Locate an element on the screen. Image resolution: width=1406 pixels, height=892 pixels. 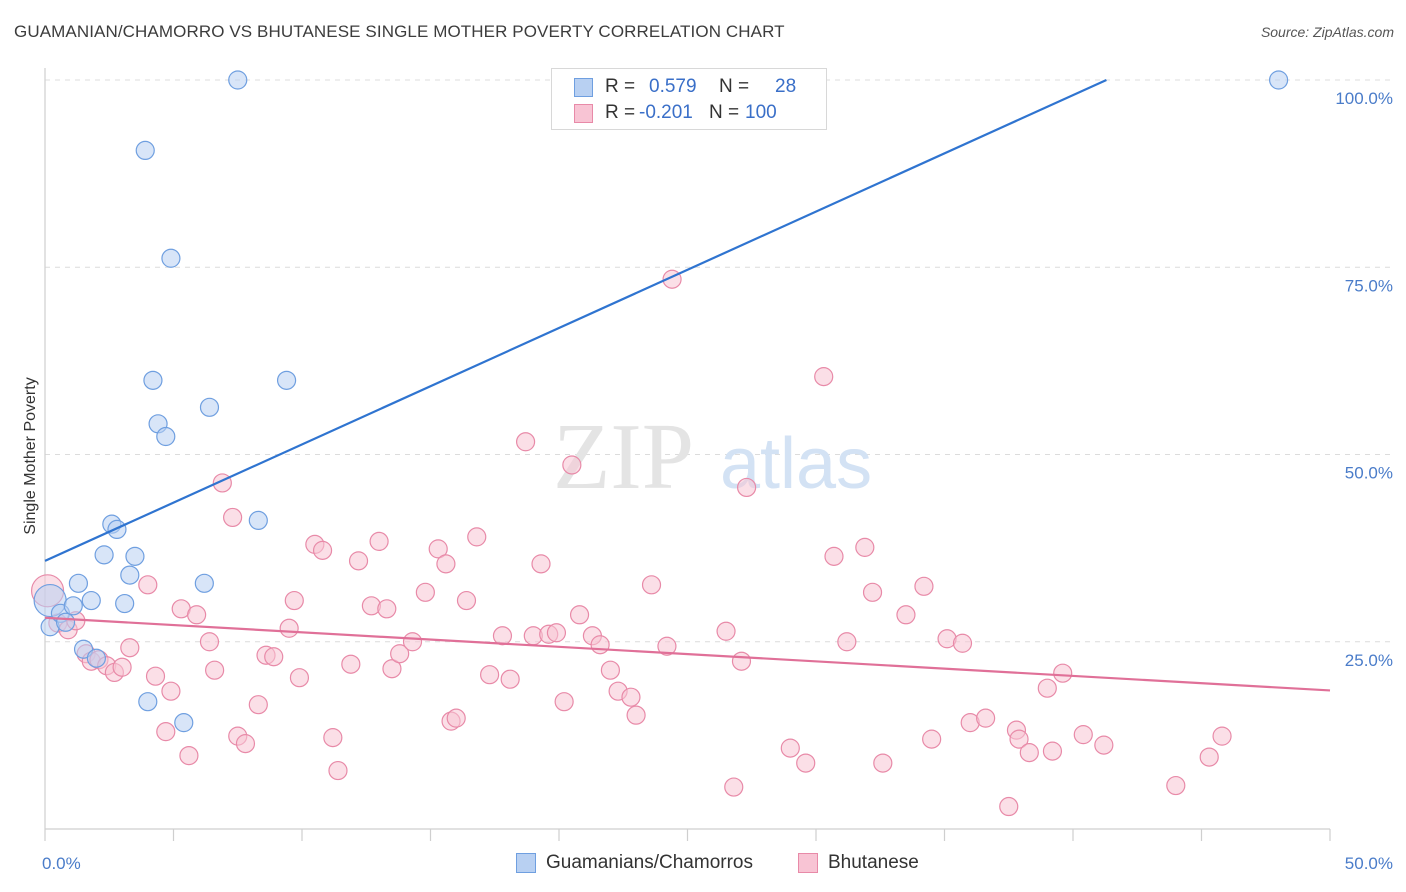
y-axis-label: Single Mother Poverty is located at coordinates (30, 455).